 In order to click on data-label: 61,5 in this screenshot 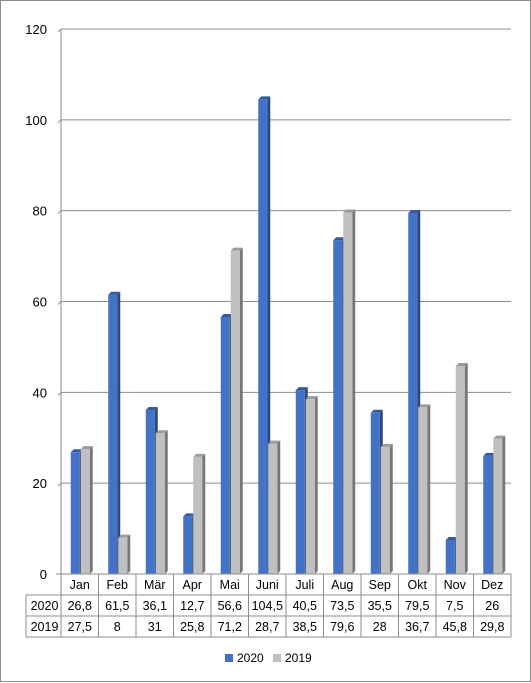, I will do `click(117, 606)`.